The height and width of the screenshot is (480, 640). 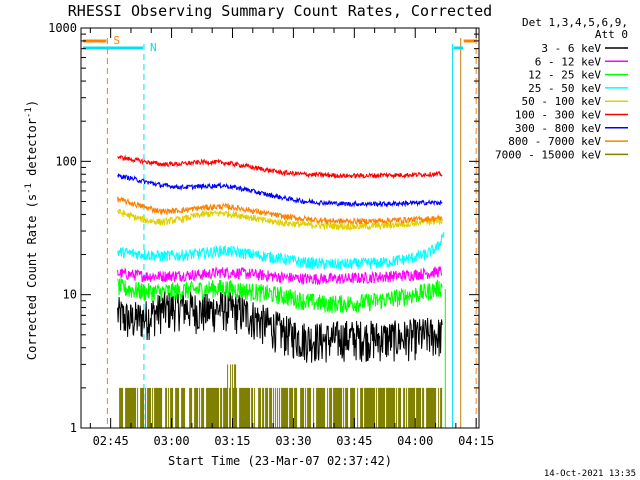 What do you see at coordinates (62, 28) in the screenshot?
I see `y-tick-label-3: 1000` at bounding box center [62, 28].